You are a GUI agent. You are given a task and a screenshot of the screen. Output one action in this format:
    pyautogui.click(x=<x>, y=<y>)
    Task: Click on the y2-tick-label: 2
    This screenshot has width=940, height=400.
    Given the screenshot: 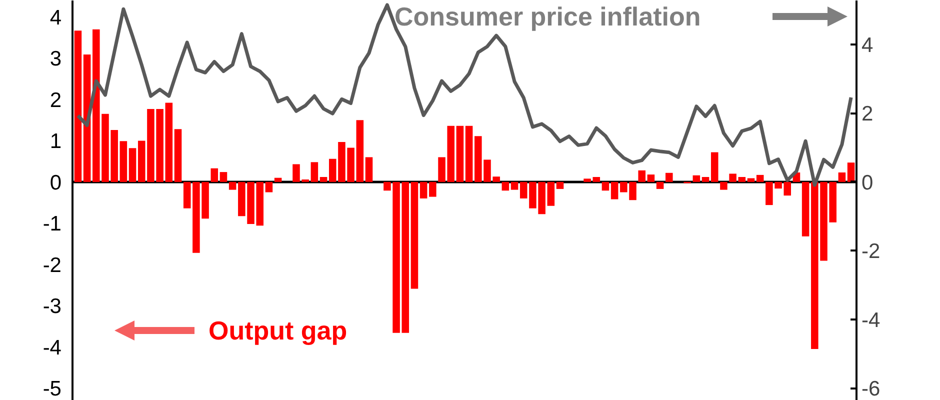 What is the action you would take?
    pyautogui.click(x=868, y=114)
    